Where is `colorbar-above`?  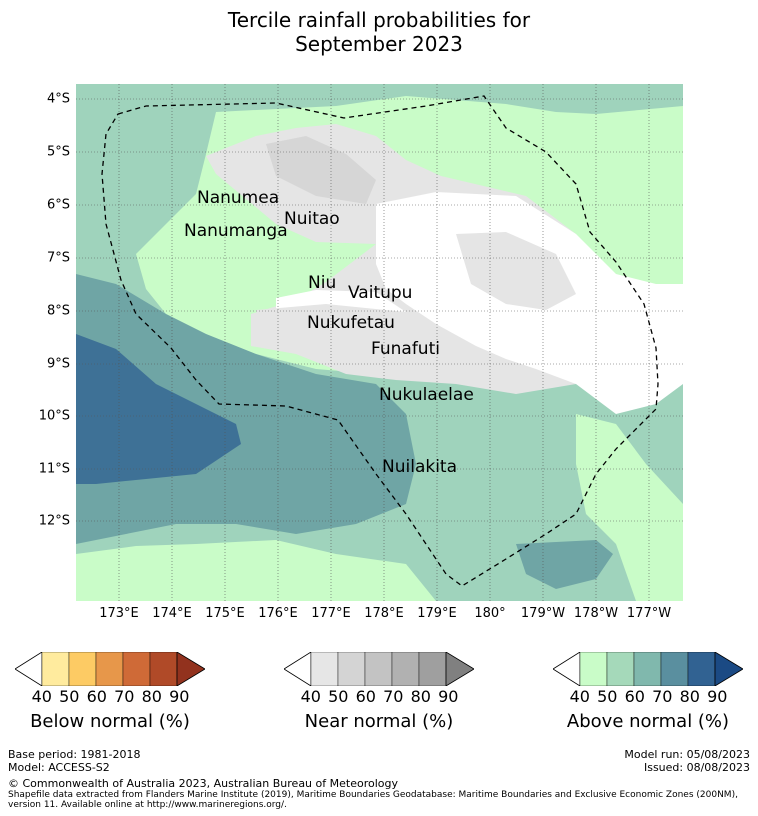 colorbar-above is located at coordinates (648, 669).